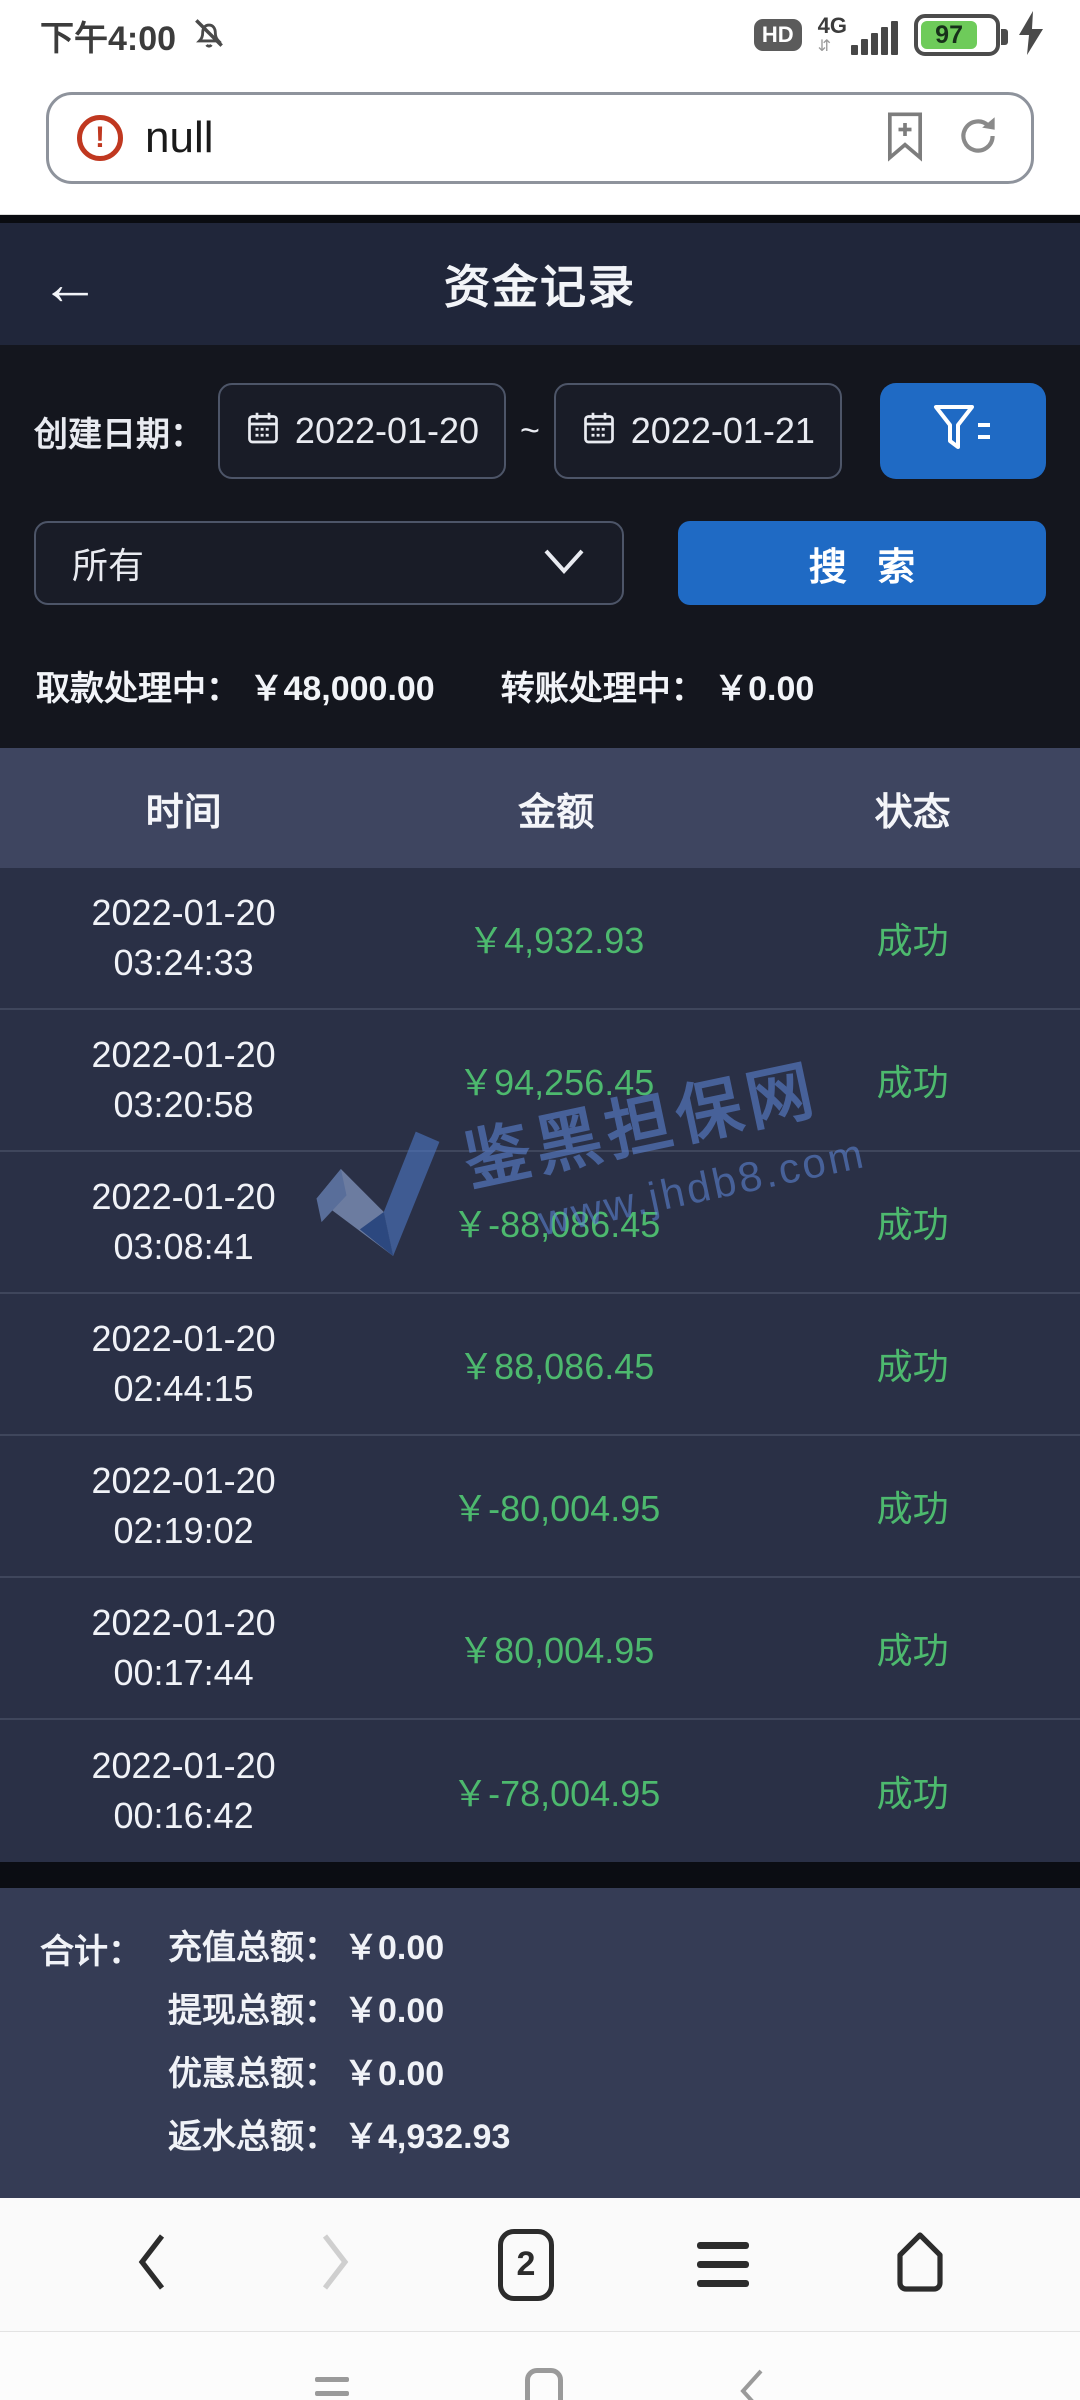  I want to click on home-icon, so click(920, 2264).